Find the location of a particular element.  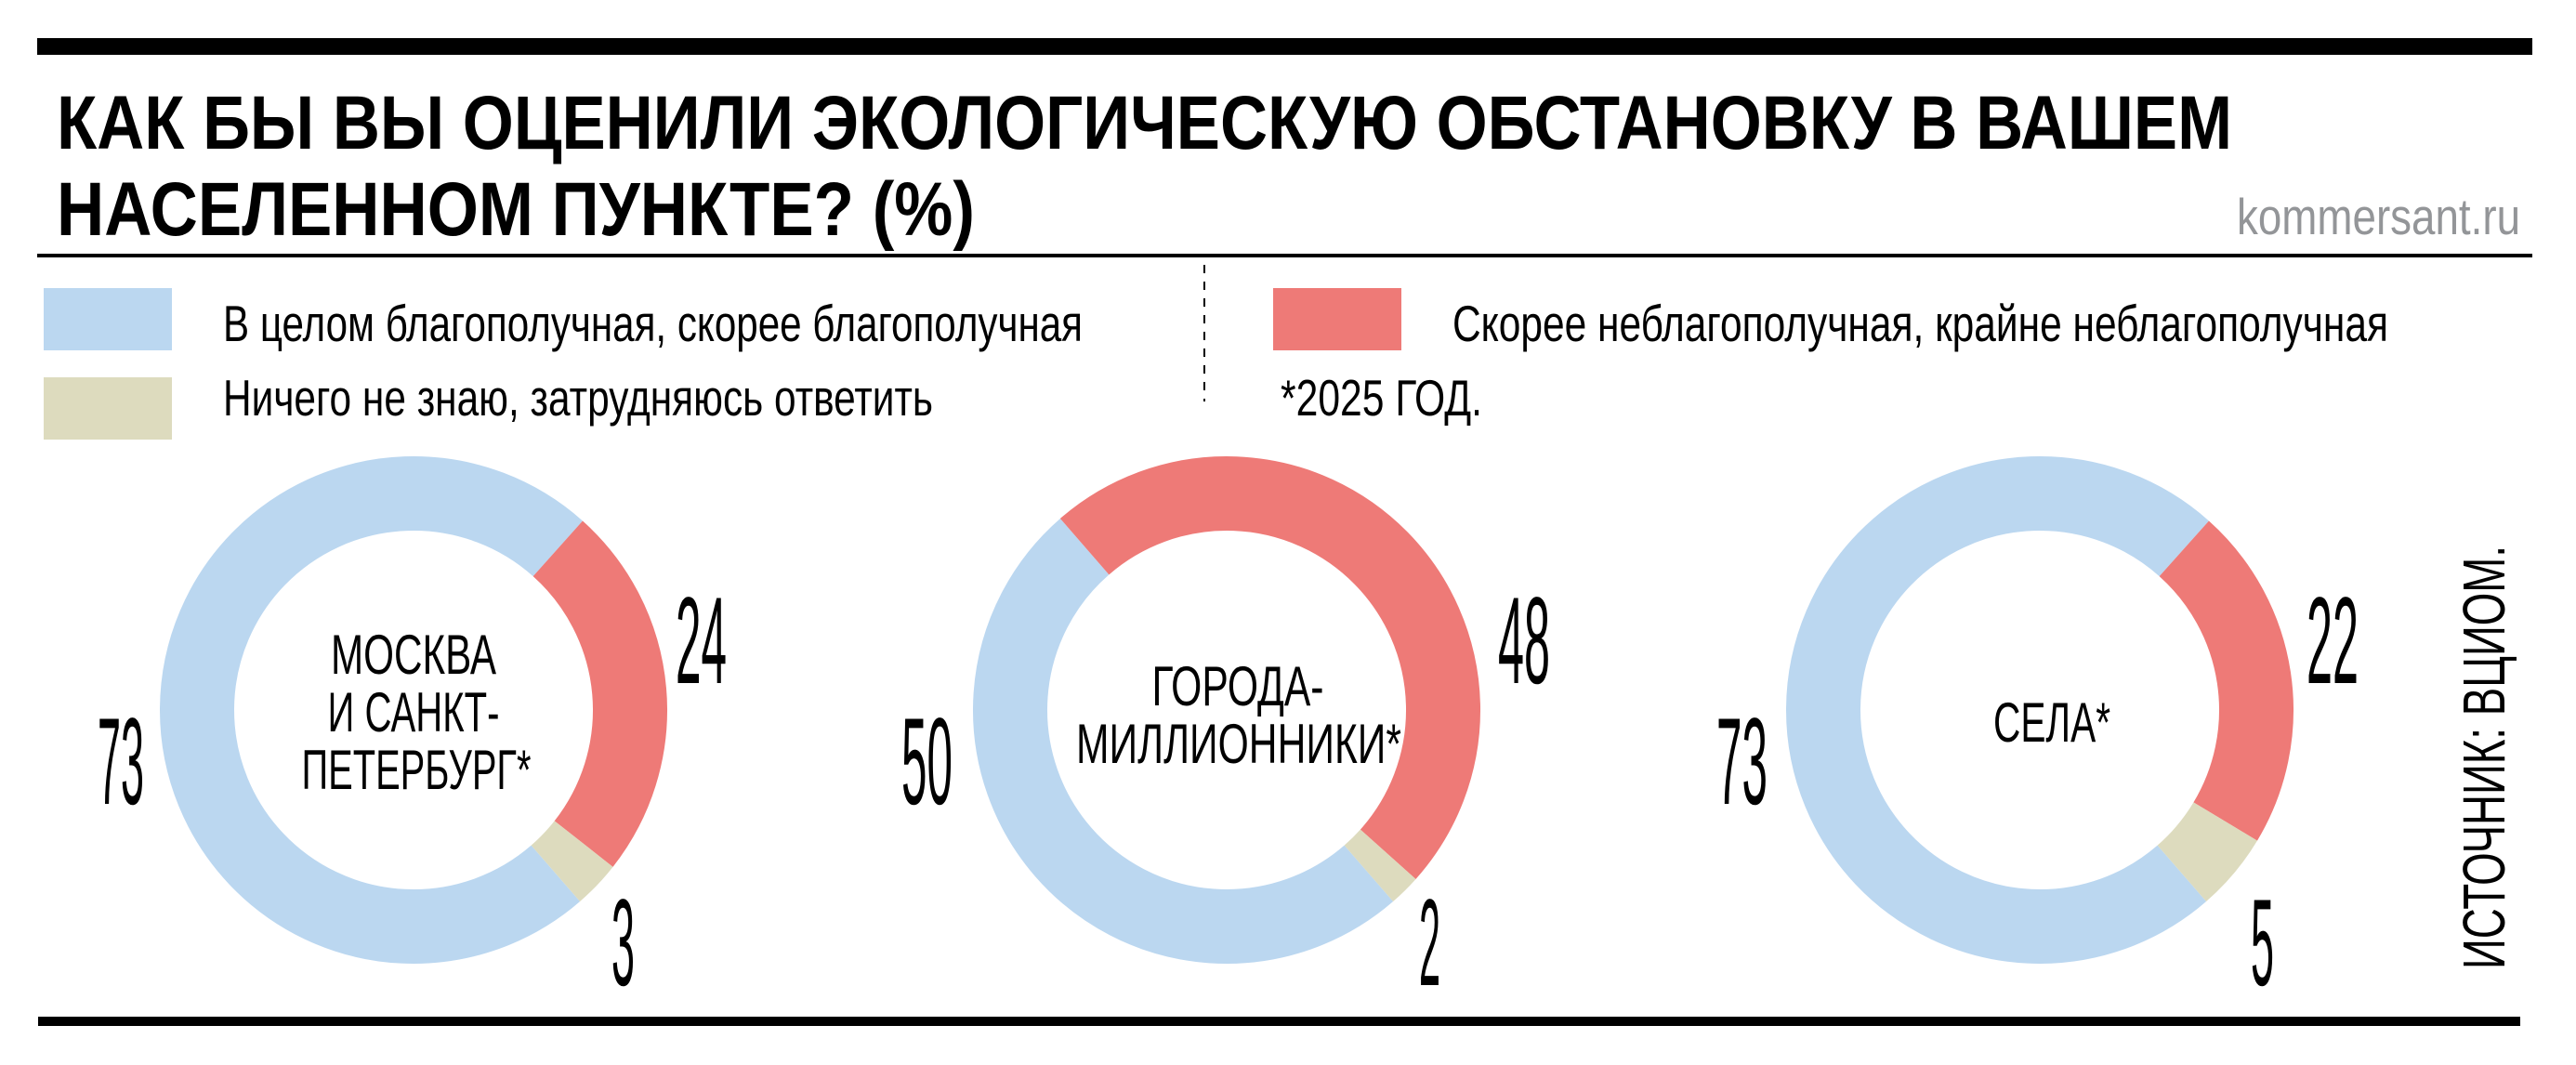

donut-center-label: СЕЛА* is located at coordinates (2051, 722).